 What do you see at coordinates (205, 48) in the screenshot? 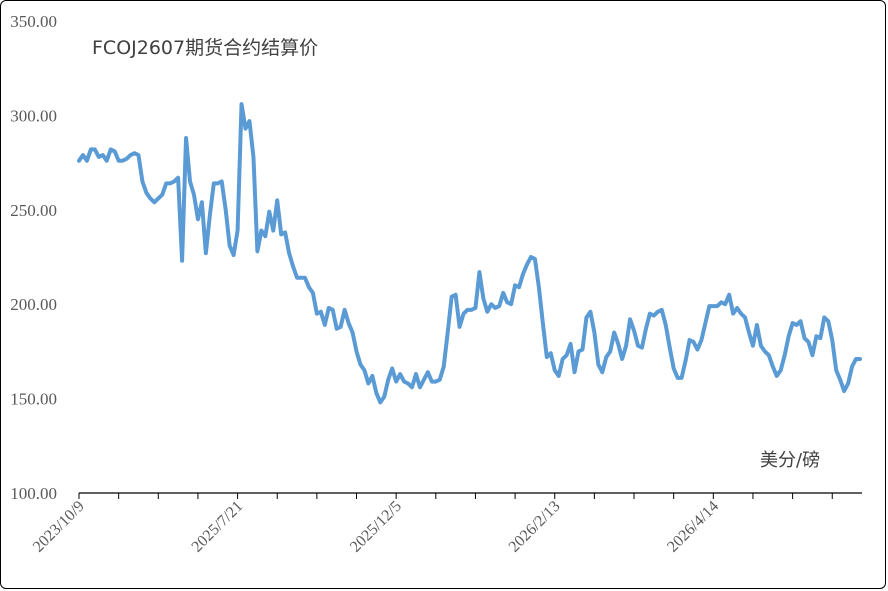
I see `chart-title: FCOJ2607期货合约结算价` at bounding box center [205, 48].